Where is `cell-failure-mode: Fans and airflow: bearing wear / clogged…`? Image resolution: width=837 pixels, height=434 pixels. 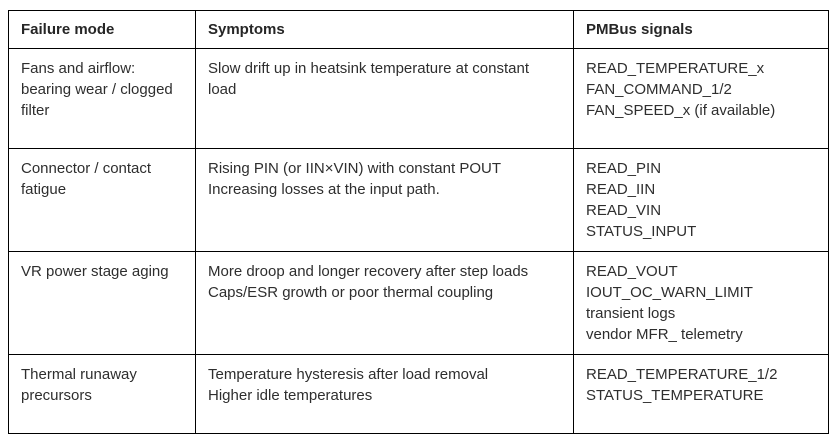 cell-failure-mode: Fans and airflow: bearing wear / clogged… is located at coordinates (102, 98).